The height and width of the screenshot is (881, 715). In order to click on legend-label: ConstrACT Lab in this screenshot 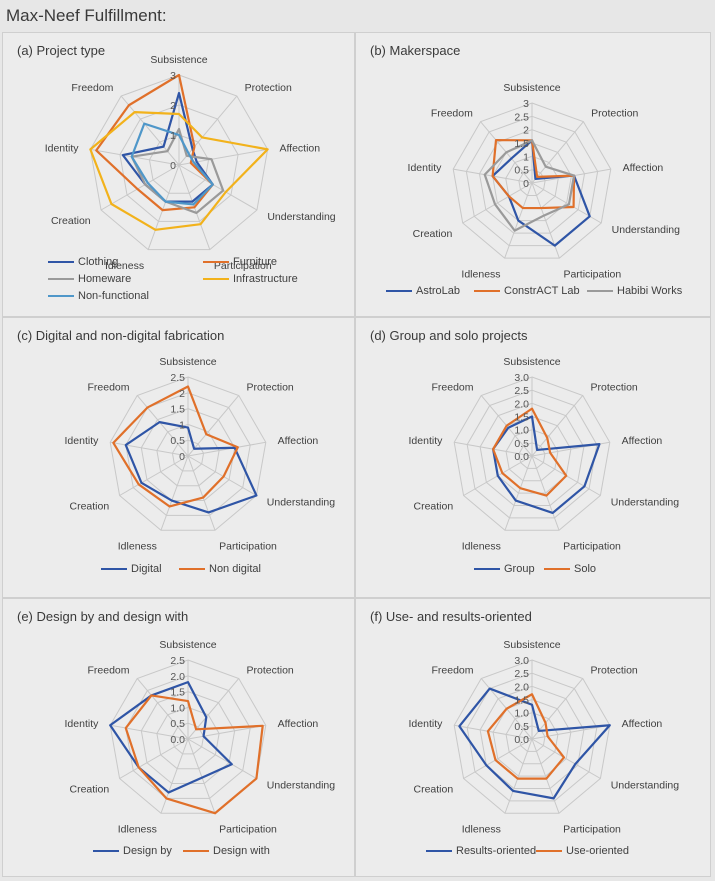, I will do `click(542, 291)`.